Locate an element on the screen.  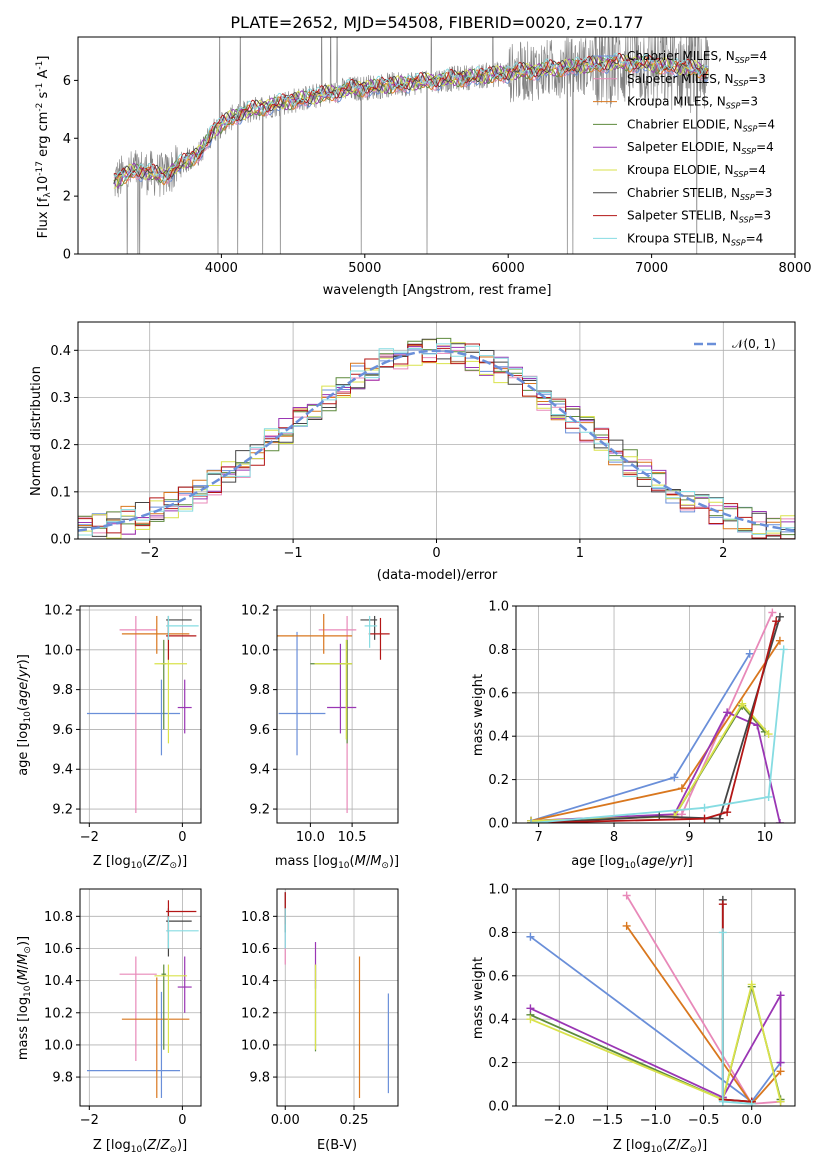
spectrum-ylabel: Flux [fλ10-17 erg cm-2 s-1 A-1] is located at coordinates (44, 147).